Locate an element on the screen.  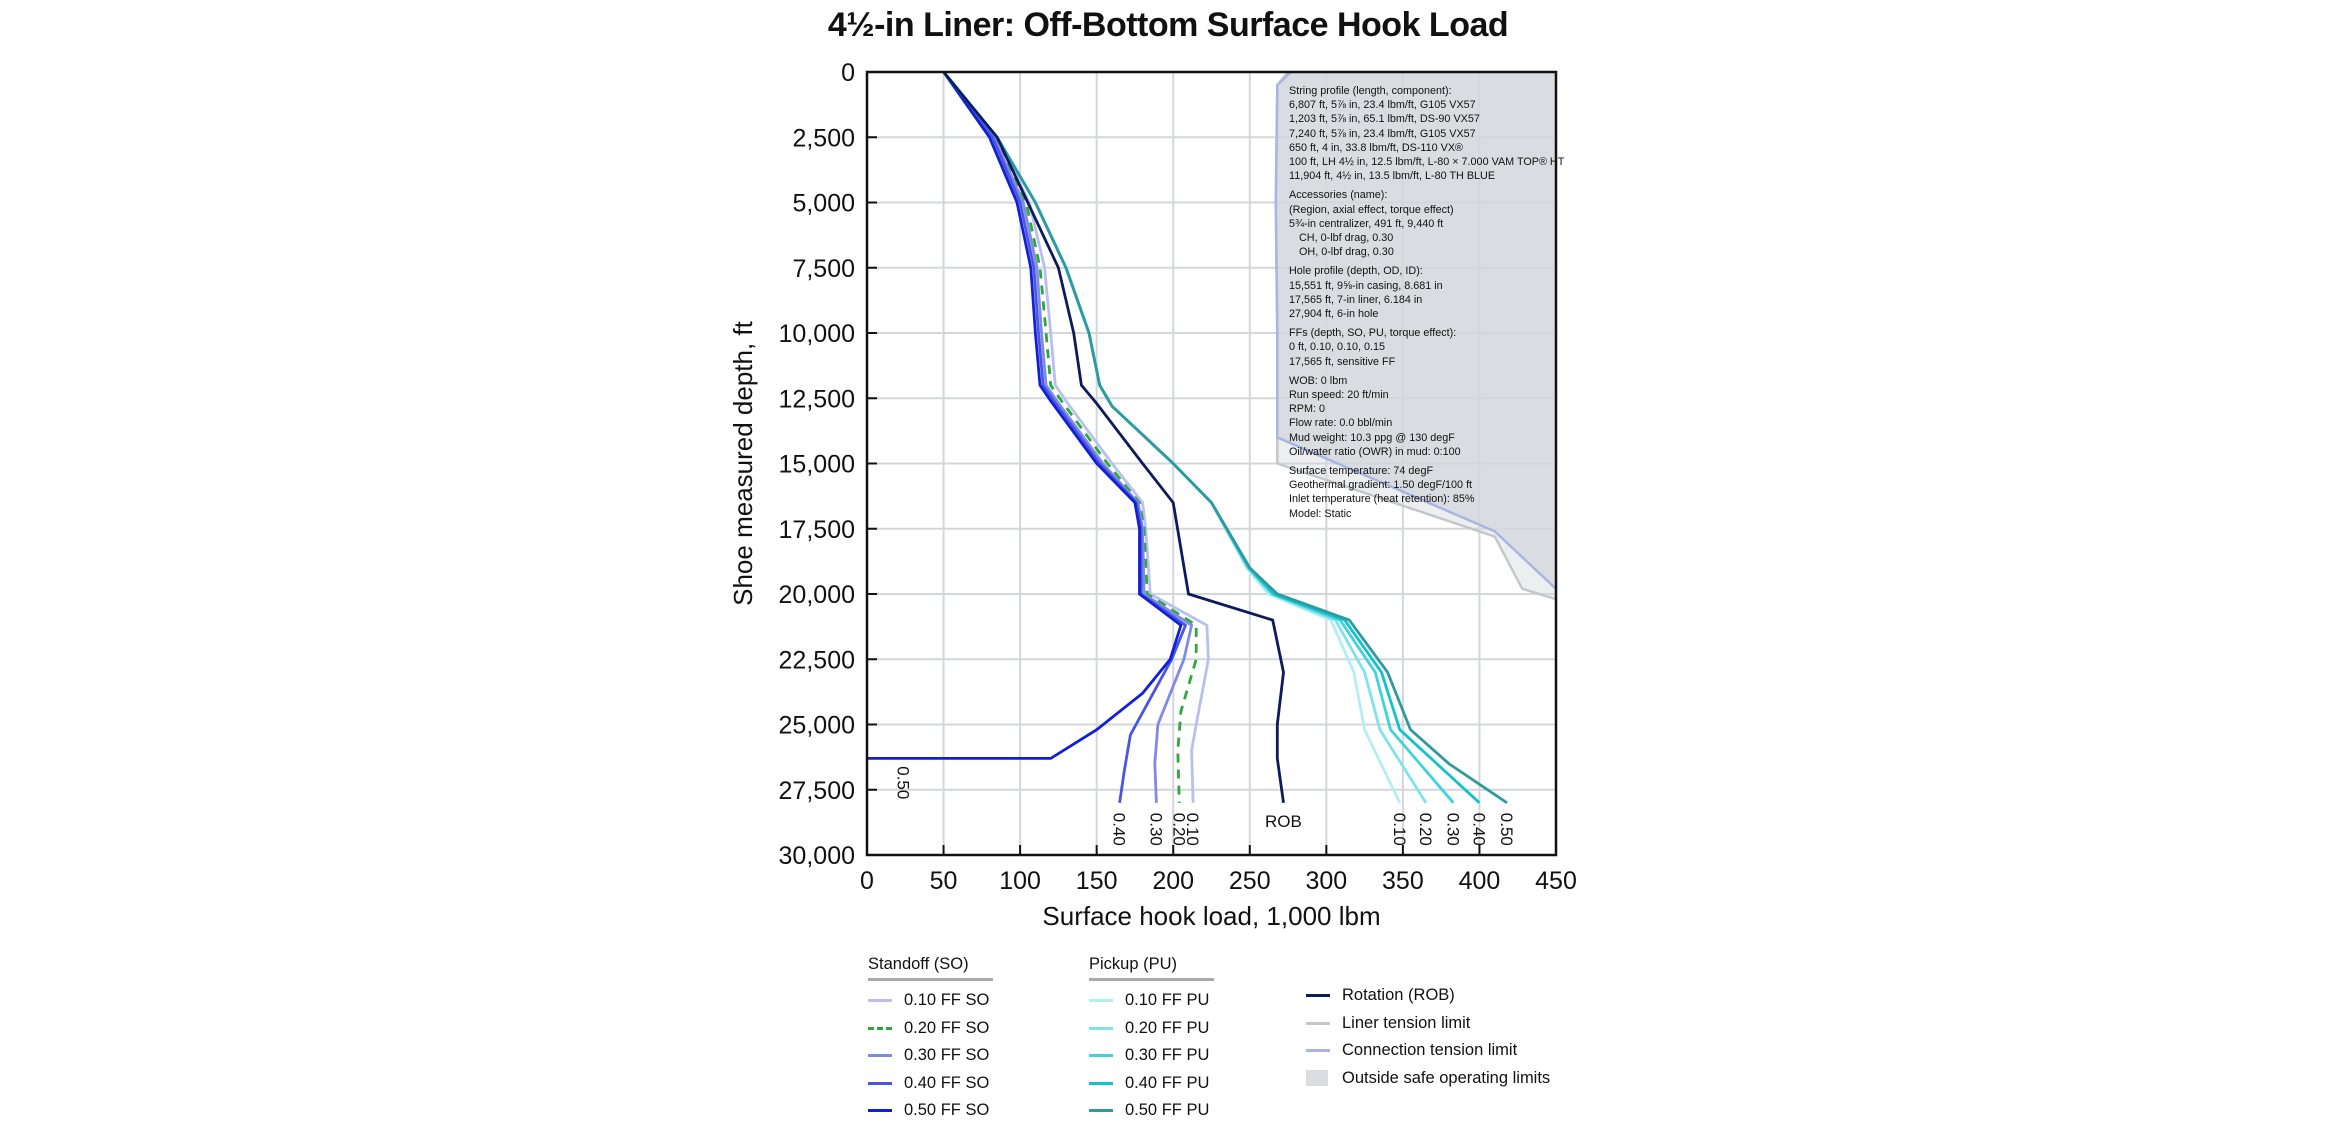
legend-label: 0.10 FF PU is located at coordinates (1167, 1000).